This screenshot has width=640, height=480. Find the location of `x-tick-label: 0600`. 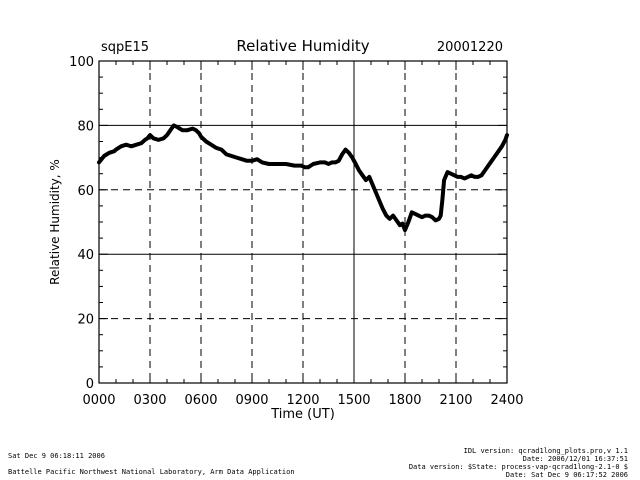

x-tick-label: 0600 is located at coordinates (200, 400).